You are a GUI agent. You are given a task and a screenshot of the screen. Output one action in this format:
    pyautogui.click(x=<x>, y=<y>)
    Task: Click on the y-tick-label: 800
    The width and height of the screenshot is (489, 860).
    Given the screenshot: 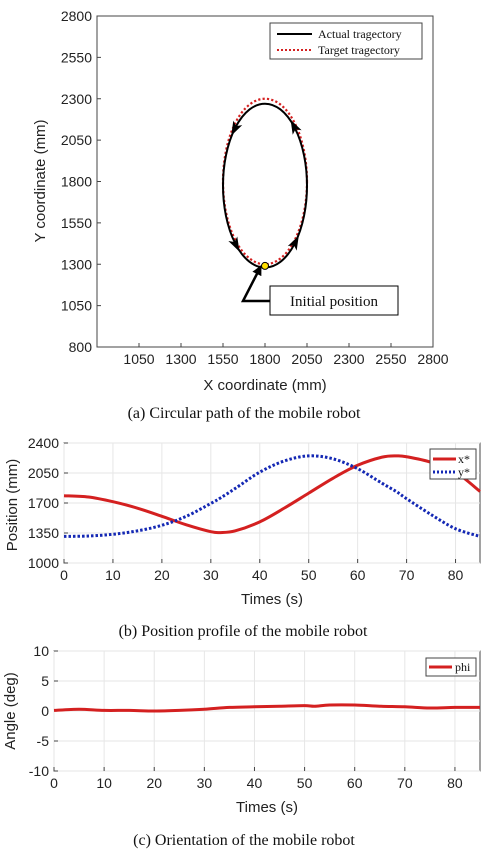 What is the action you would take?
    pyautogui.click(x=81, y=347)
    